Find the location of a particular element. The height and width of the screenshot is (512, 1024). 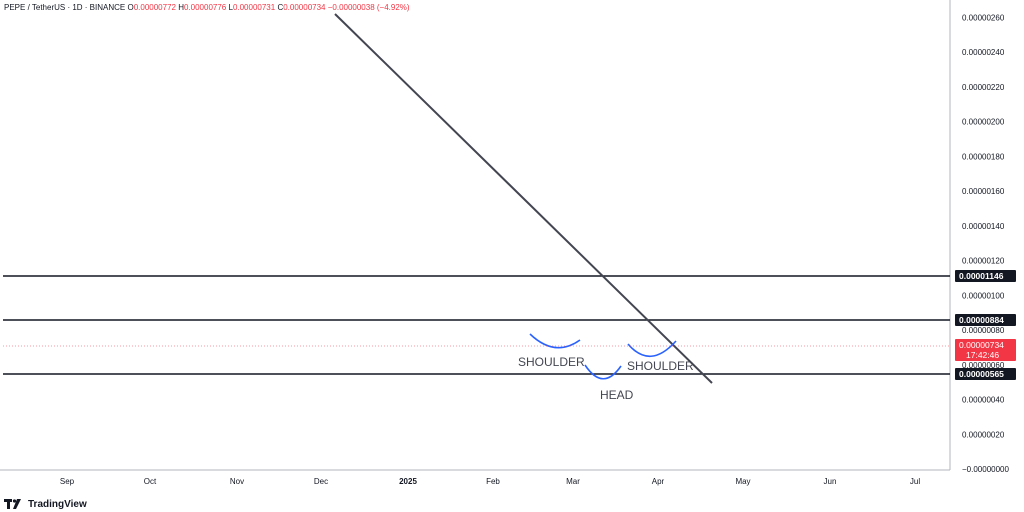

x-tick-label-10: Jul is located at coordinates (915, 481).